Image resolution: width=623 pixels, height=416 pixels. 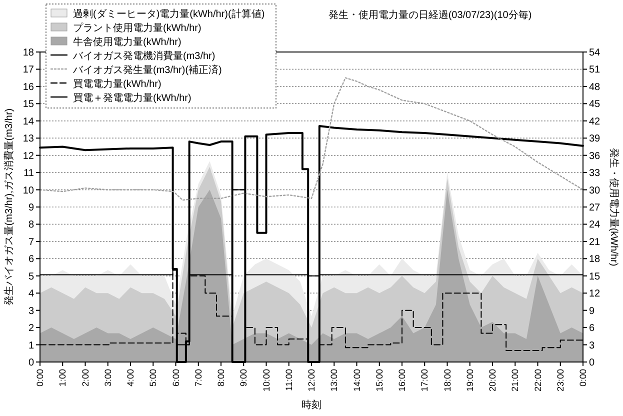 What do you see at coordinates (515, 380) in the screenshot?
I see `x-tick-label: 21:00` at bounding box center [515, 380].